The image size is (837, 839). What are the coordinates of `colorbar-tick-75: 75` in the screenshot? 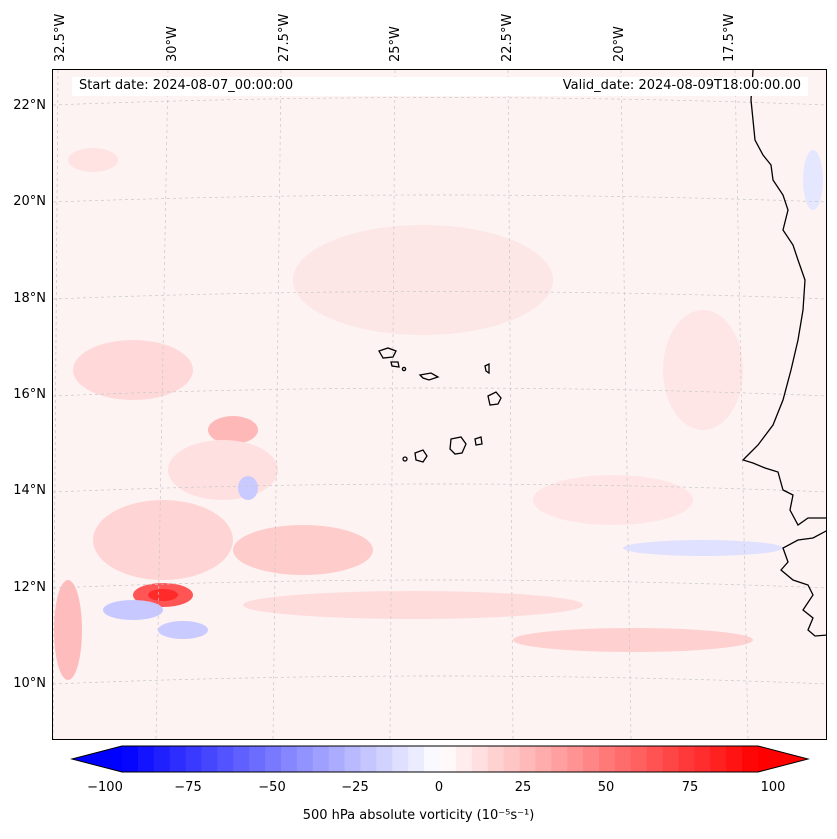 It's located at (690, 787).